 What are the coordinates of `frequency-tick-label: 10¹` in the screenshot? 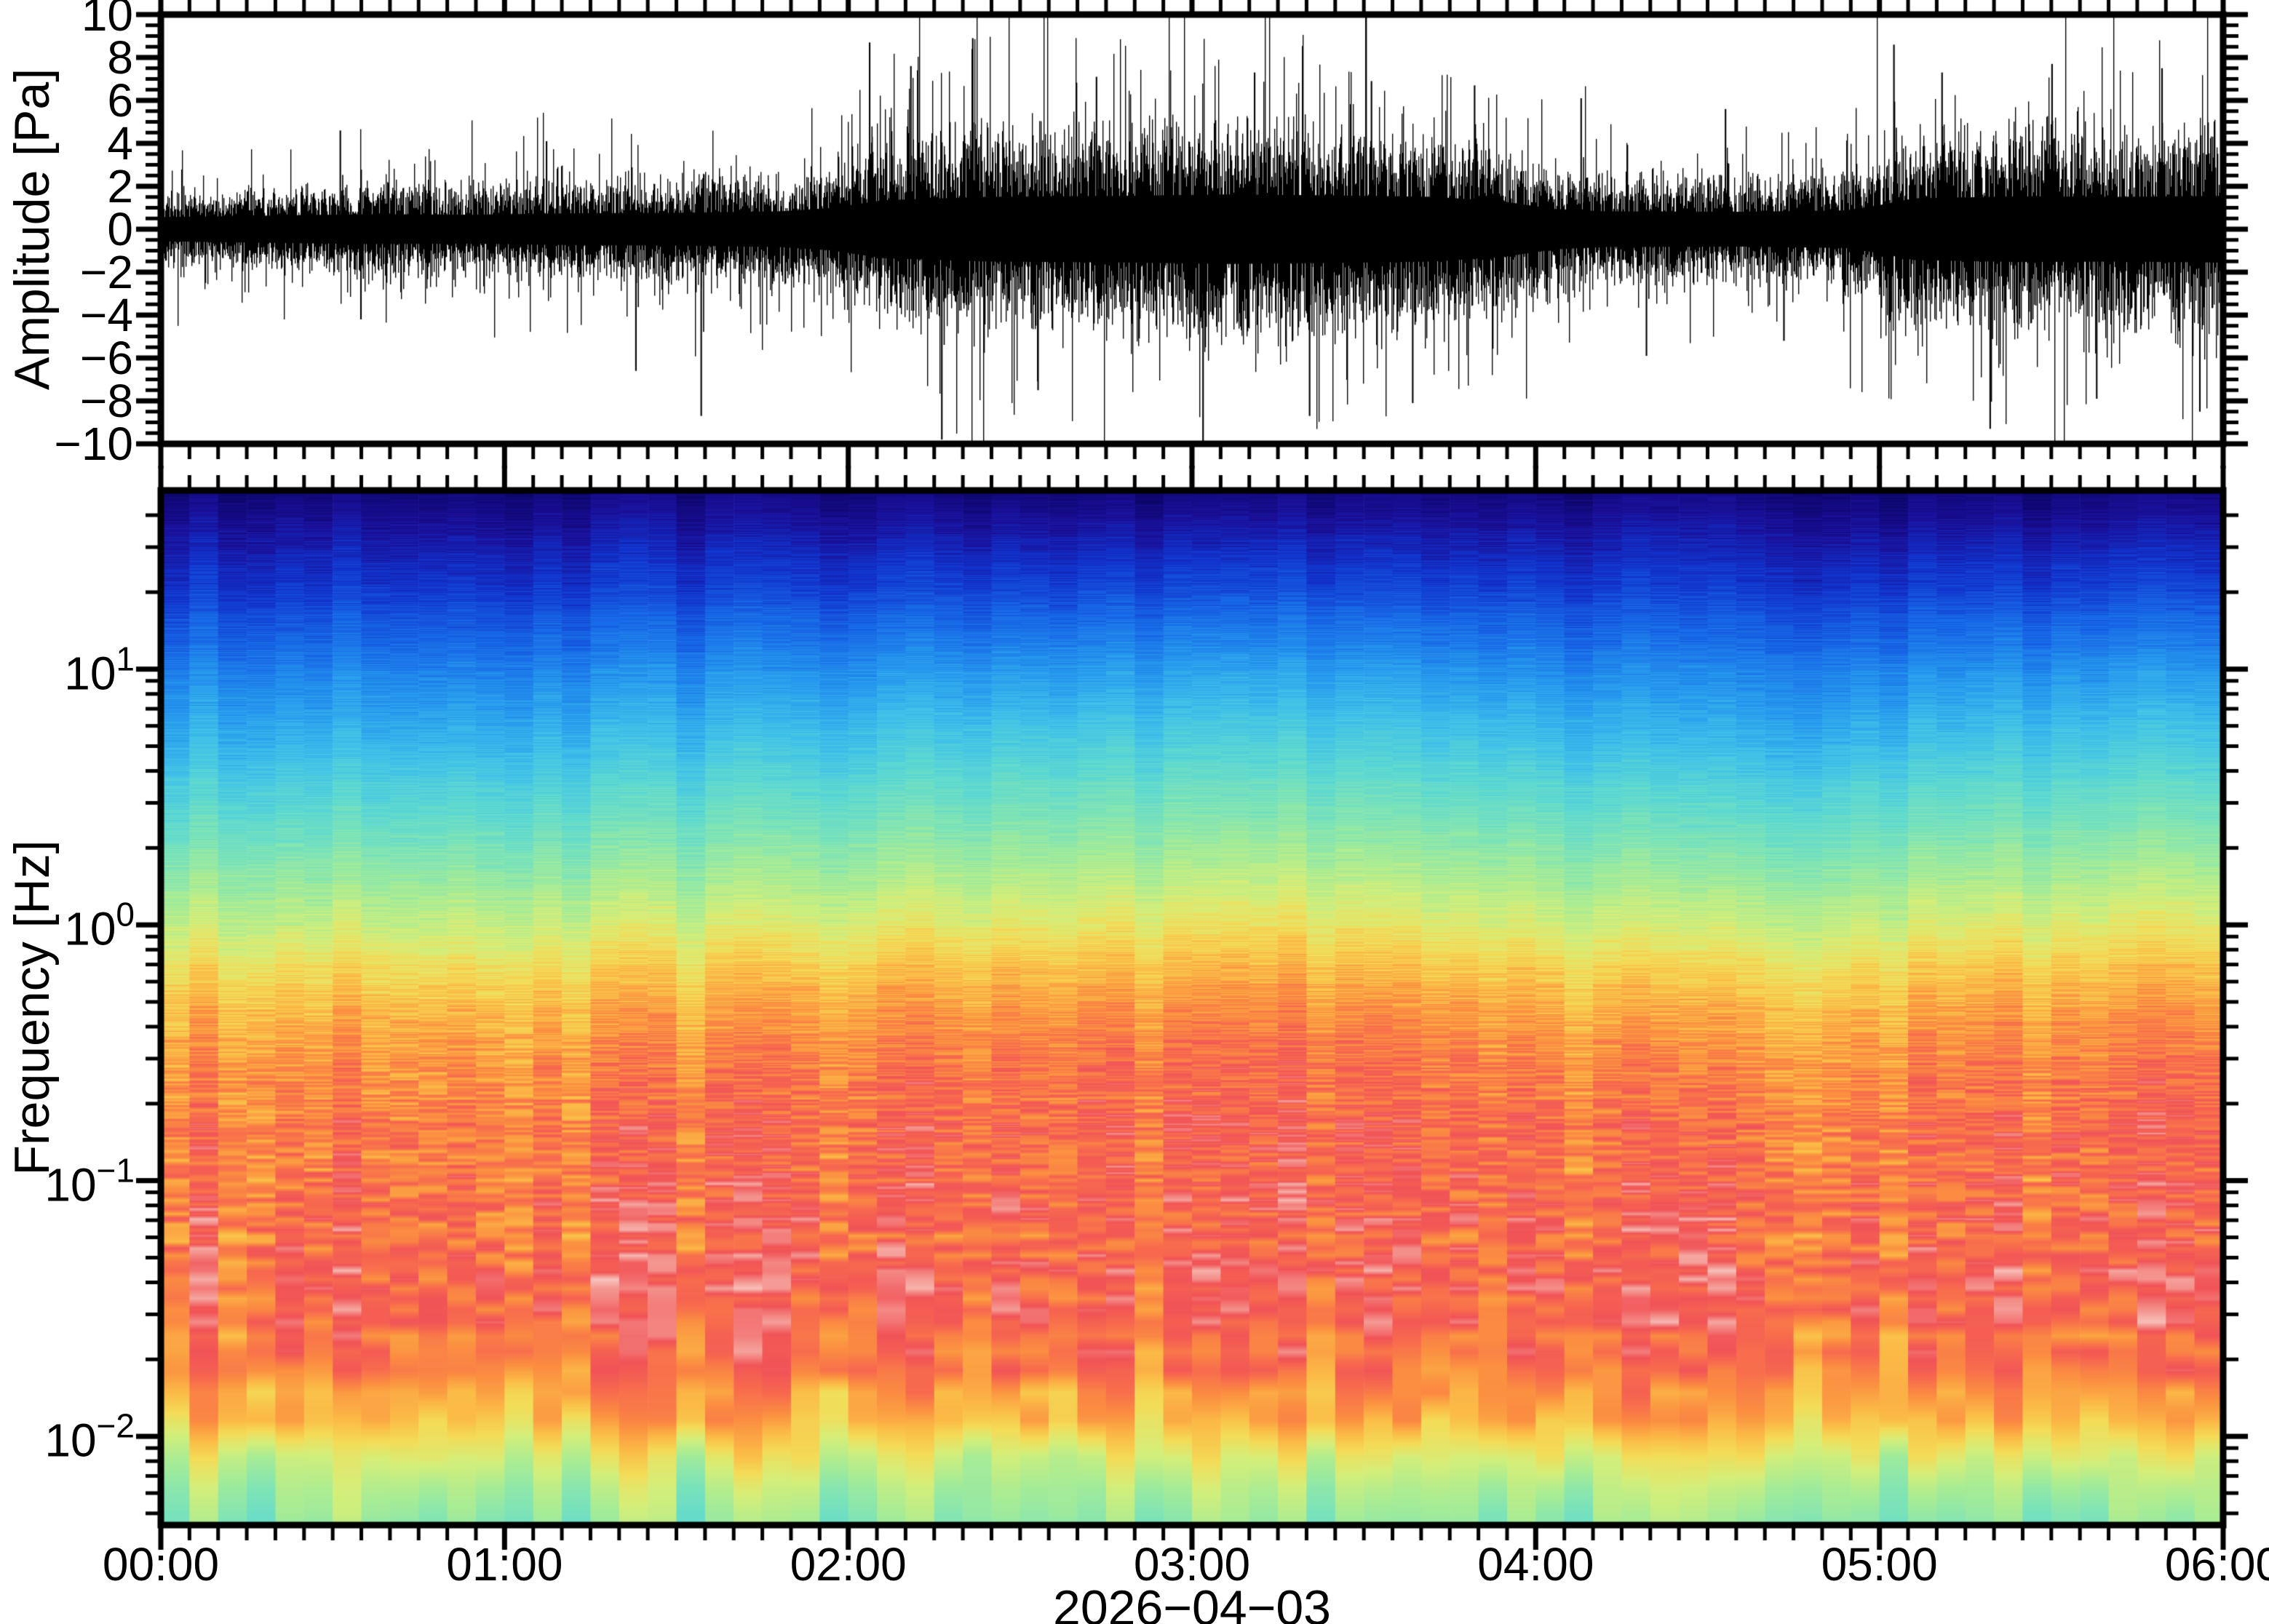 It's located at (100, 670).